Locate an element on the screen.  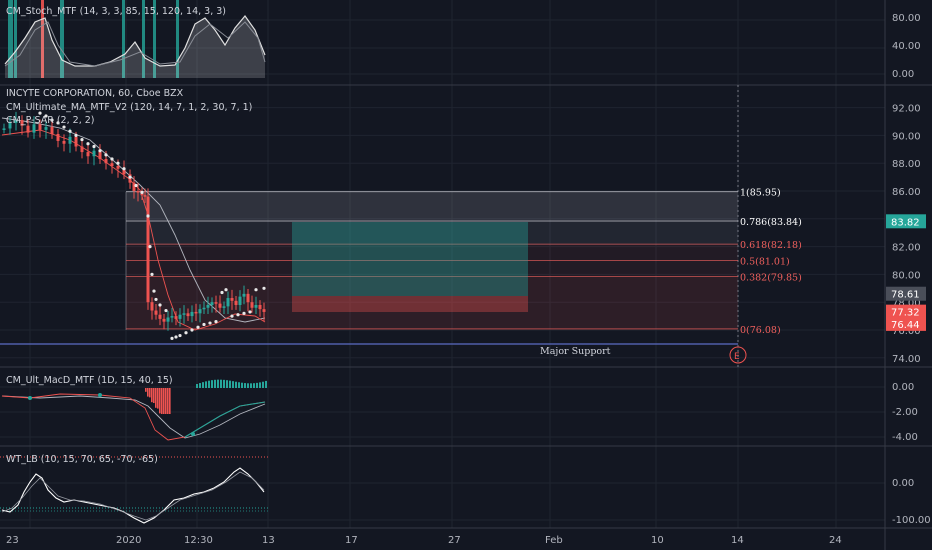
price-badge is located at coordinates (906, 323).